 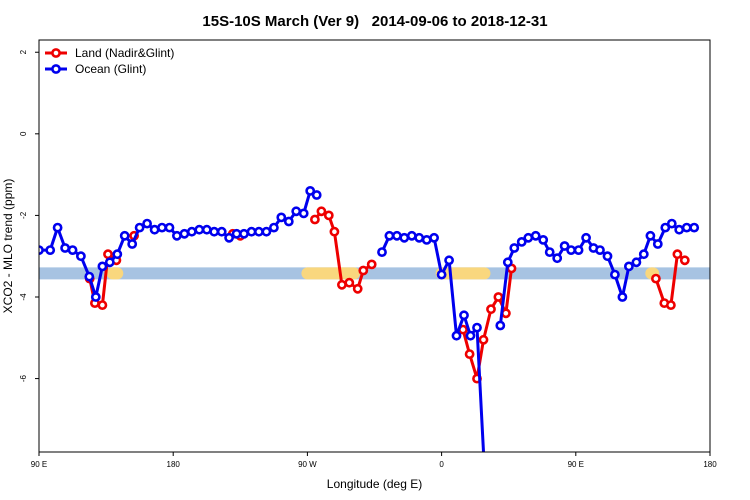 What do you see at coordinates (441, 464) in the screenshot?
I see `x-tick-label: 0` at bounding box center [441, 464].